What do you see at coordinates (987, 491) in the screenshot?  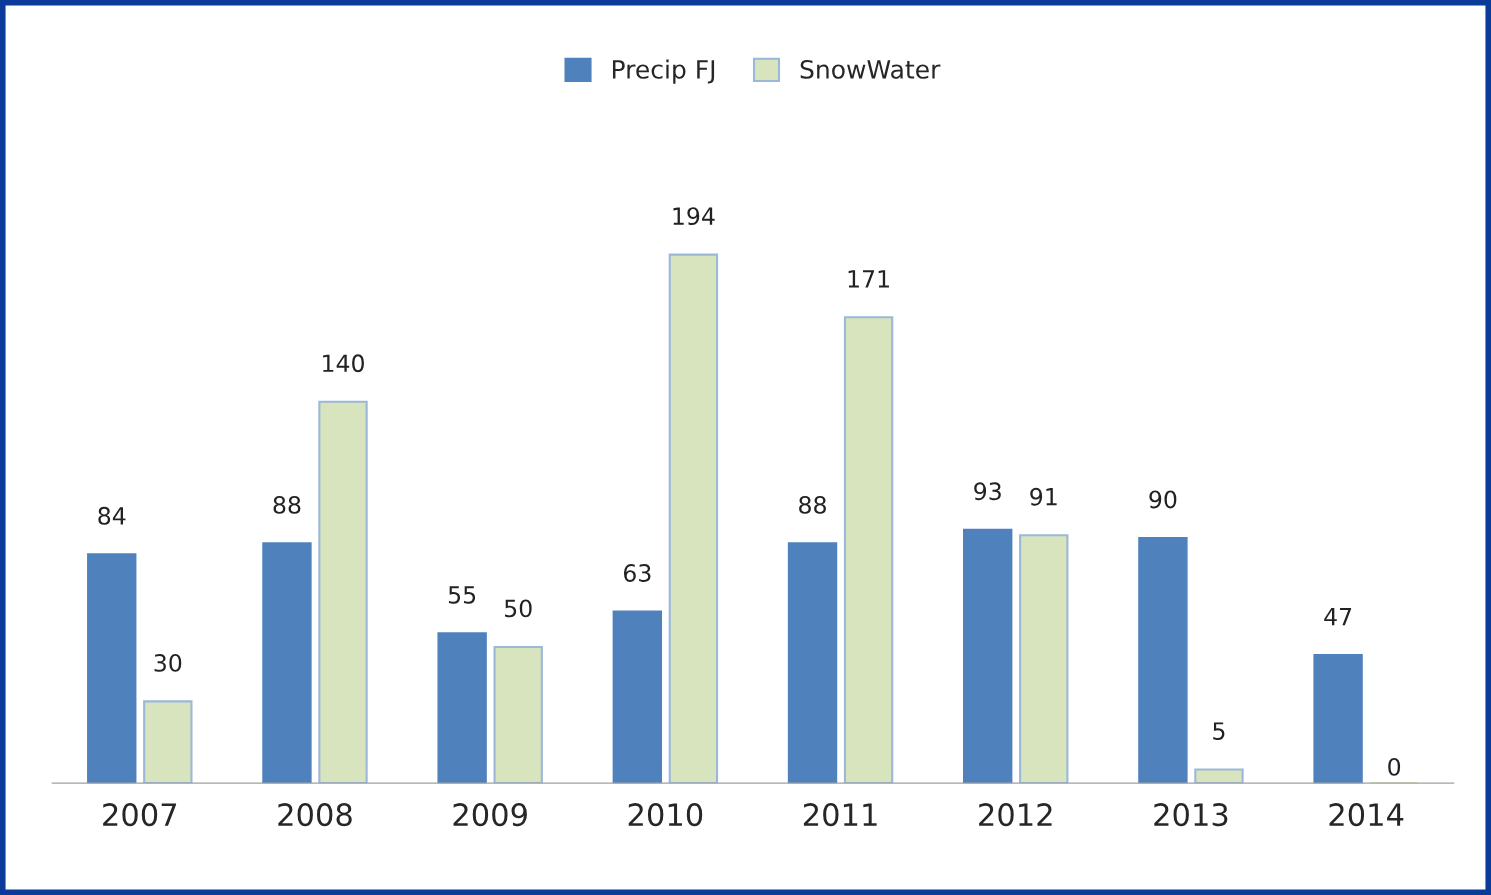 I see `data-label: 93` at bounding box center [987, 491].